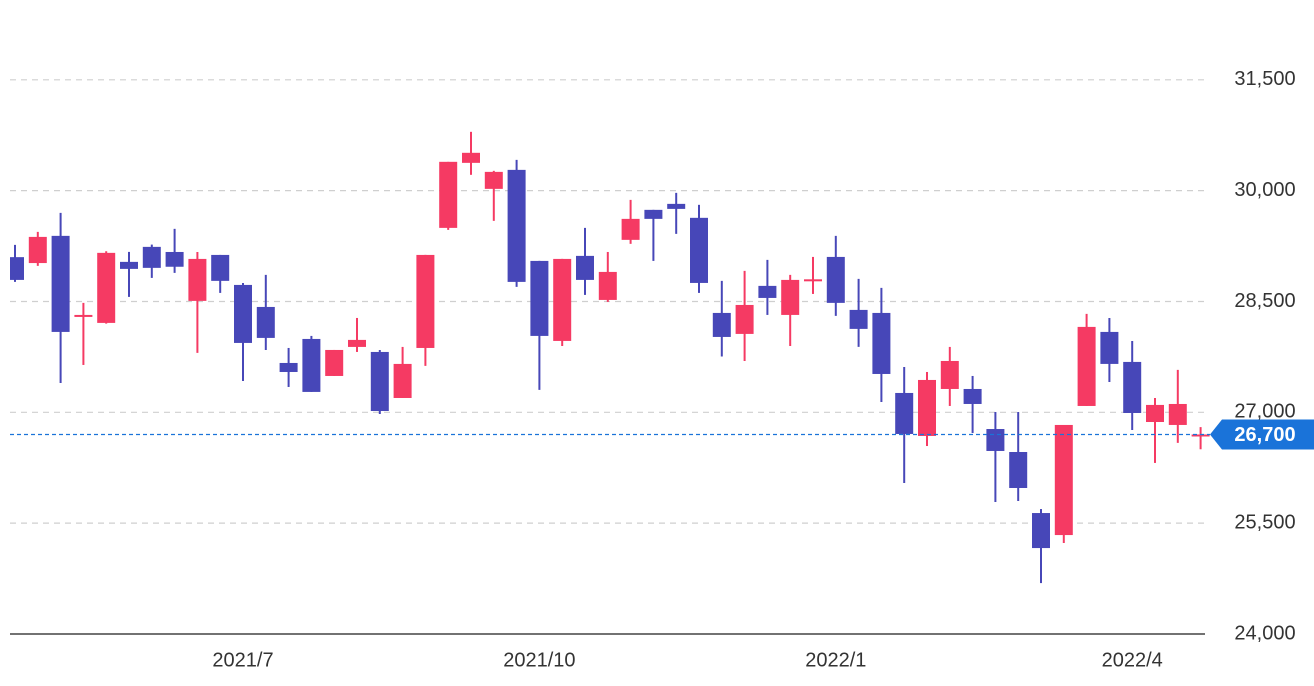  Describe the element at coordinates (1264, 412) in the screenshot. I see `y-tick-label: 27,000` at that location.